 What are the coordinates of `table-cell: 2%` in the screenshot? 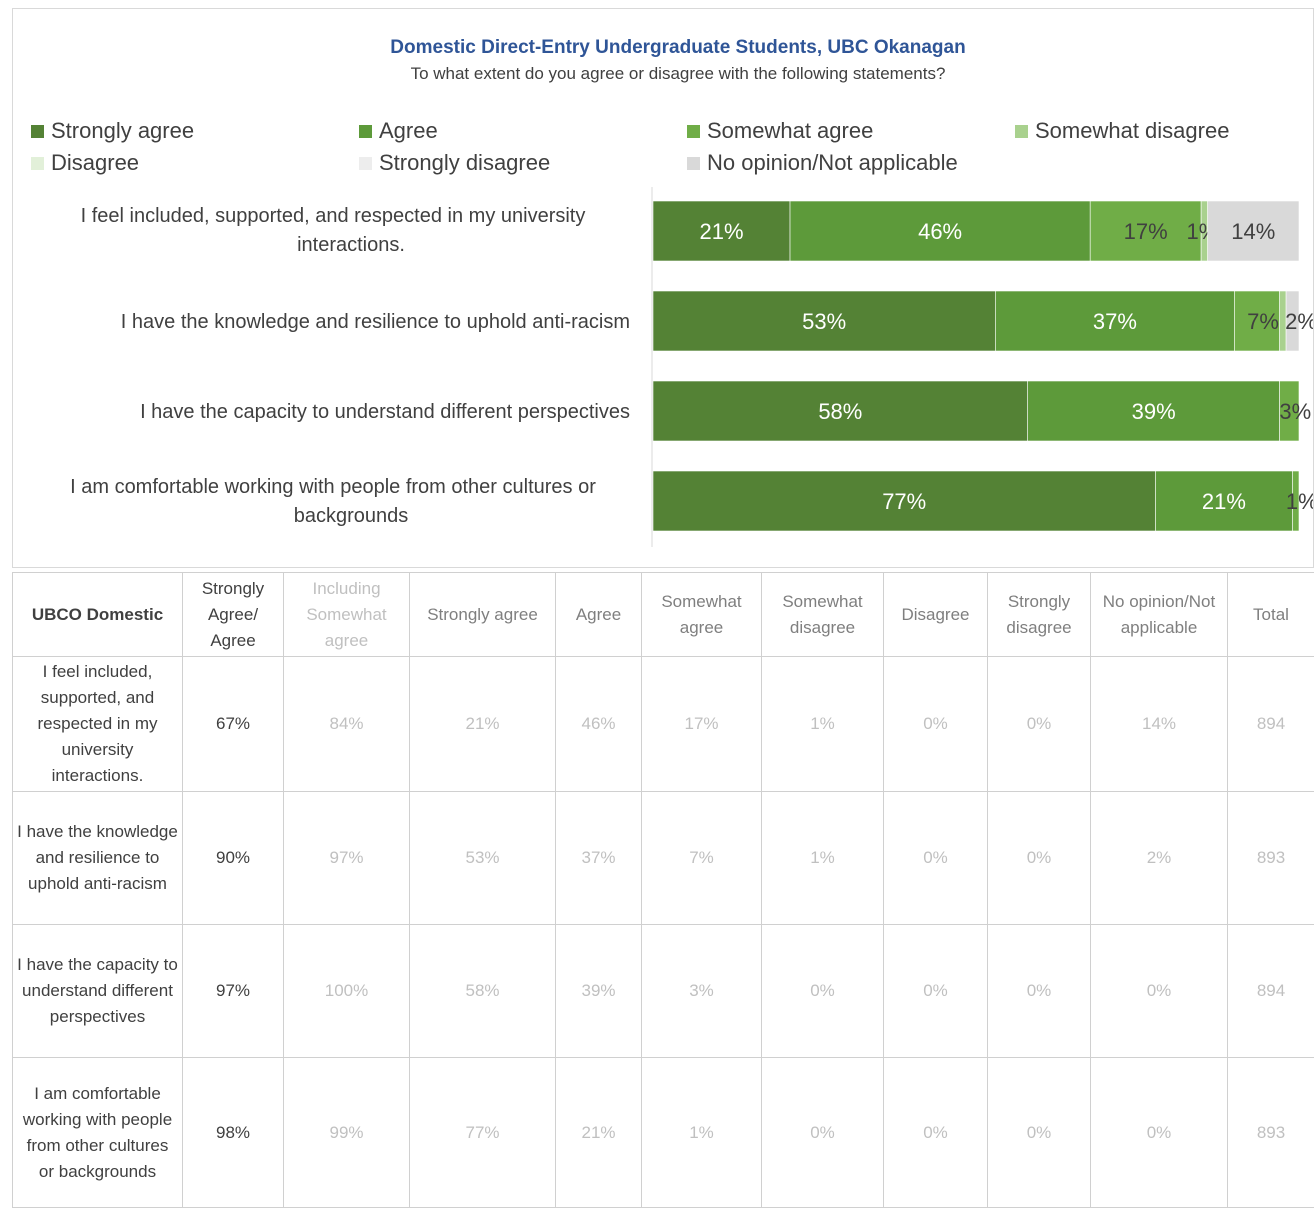 It's located at (1159, 858).